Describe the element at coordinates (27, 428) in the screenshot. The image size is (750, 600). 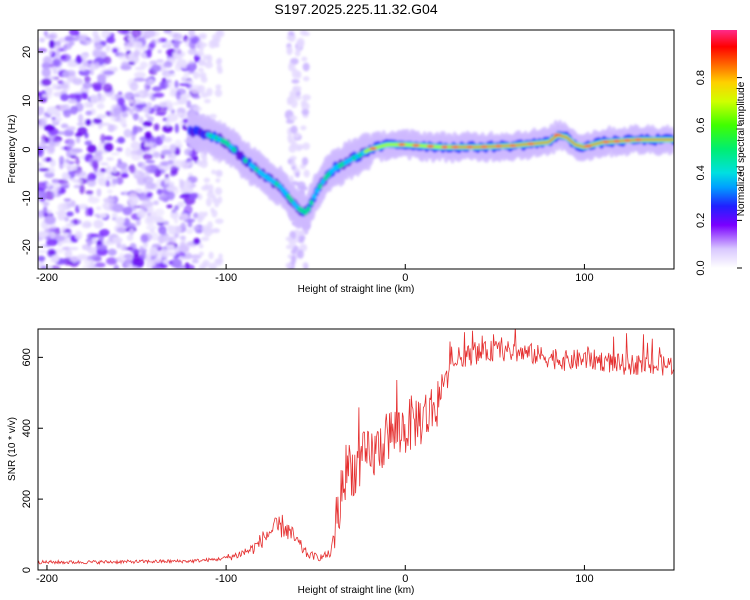
I see `snr-y-tick-label: 400` at that location.